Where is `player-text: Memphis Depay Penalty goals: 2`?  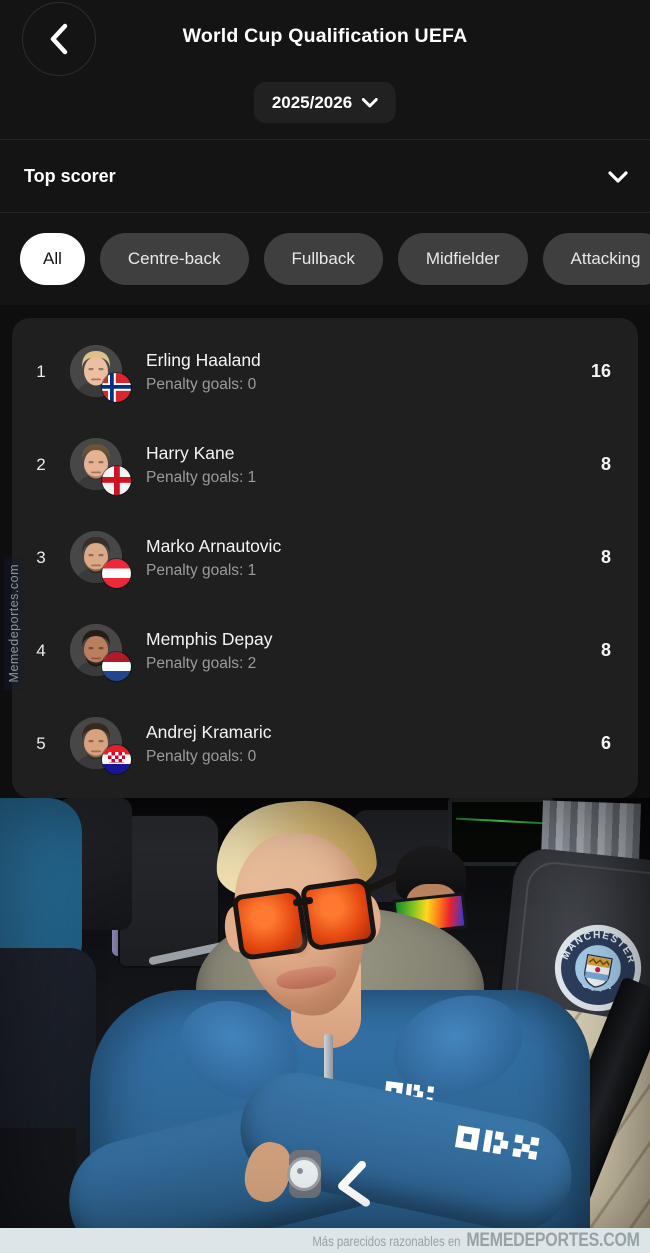
player-text: Memphis Depay Penalty goals: 2 is located at coordinates (209, 651).